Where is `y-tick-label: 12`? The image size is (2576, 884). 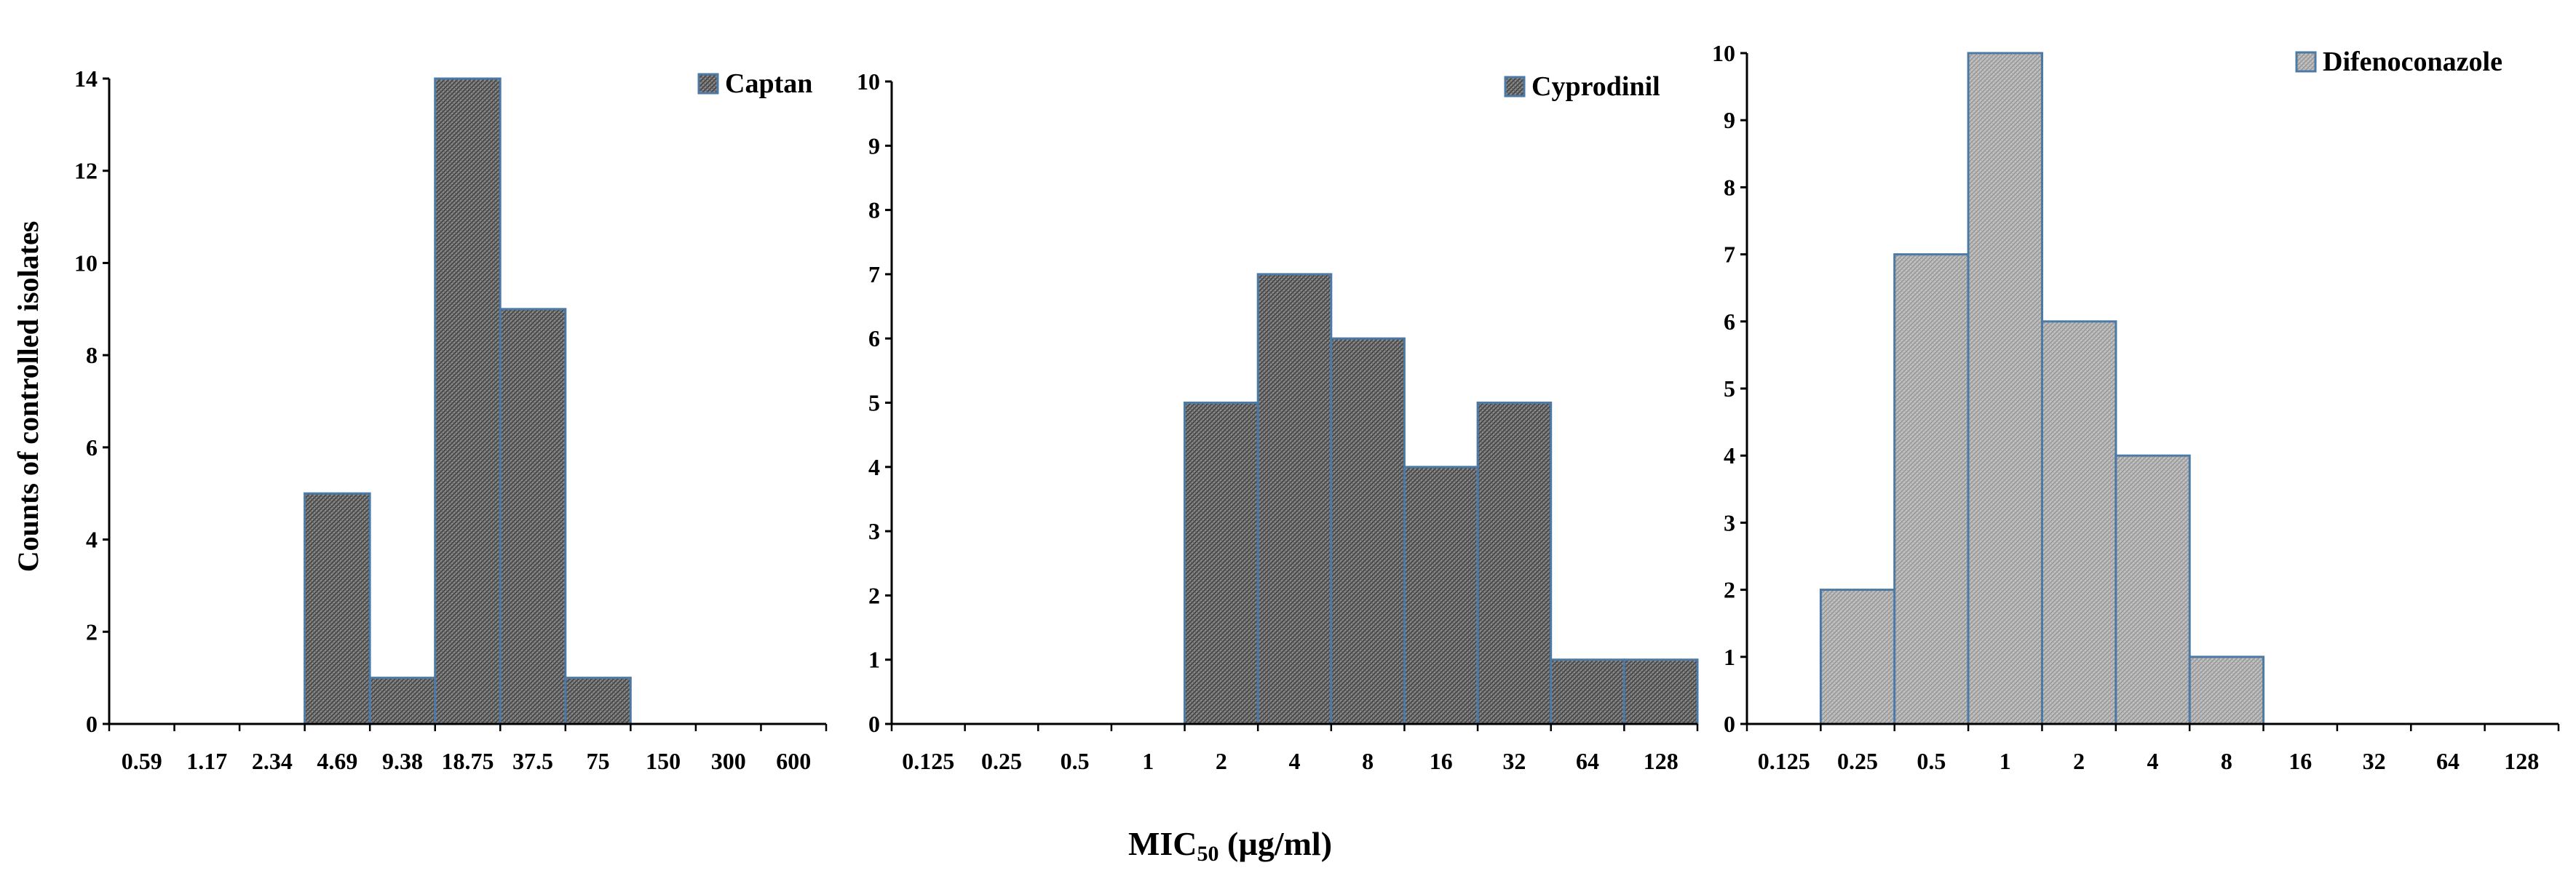
y-tick-label: 12 is located at coordinates (86, 171).